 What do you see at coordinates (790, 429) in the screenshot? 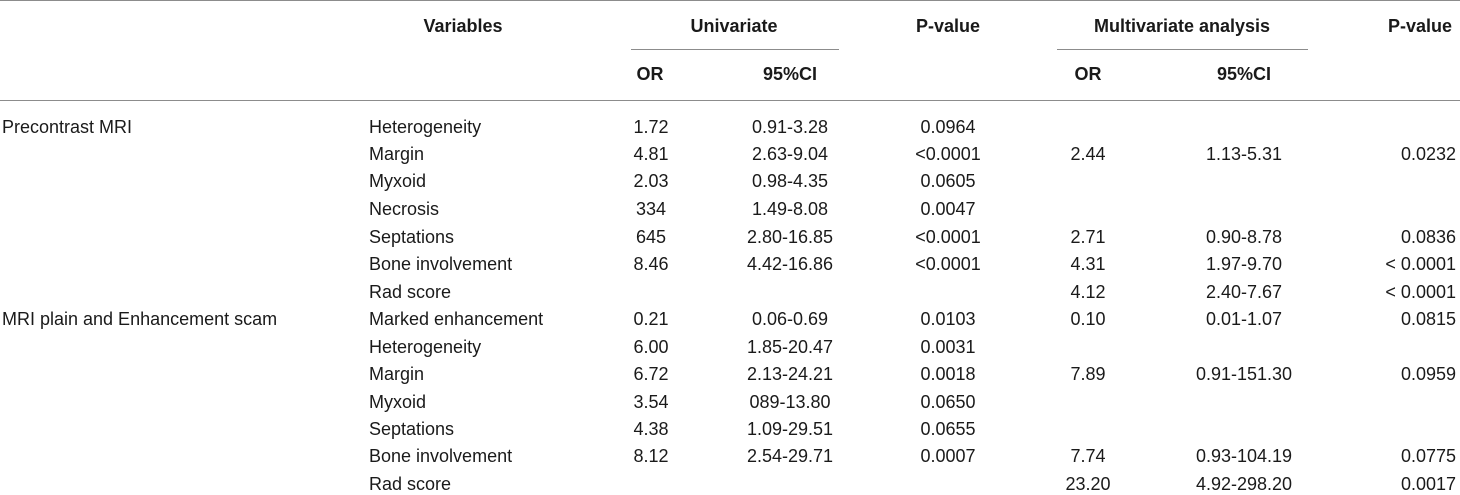
I see `ci-cell: 1.09-29.51` at bounding box center [790, 429].